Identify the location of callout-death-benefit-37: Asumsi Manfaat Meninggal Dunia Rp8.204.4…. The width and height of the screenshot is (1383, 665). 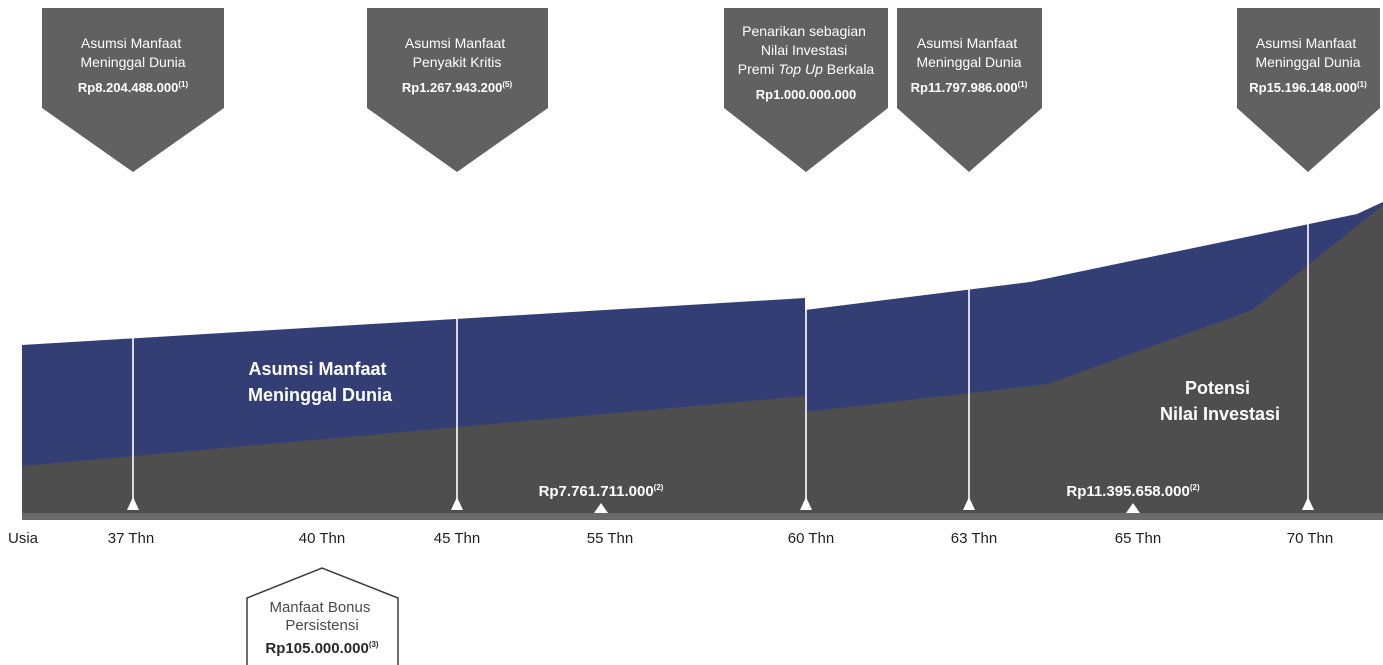
(133, 259).